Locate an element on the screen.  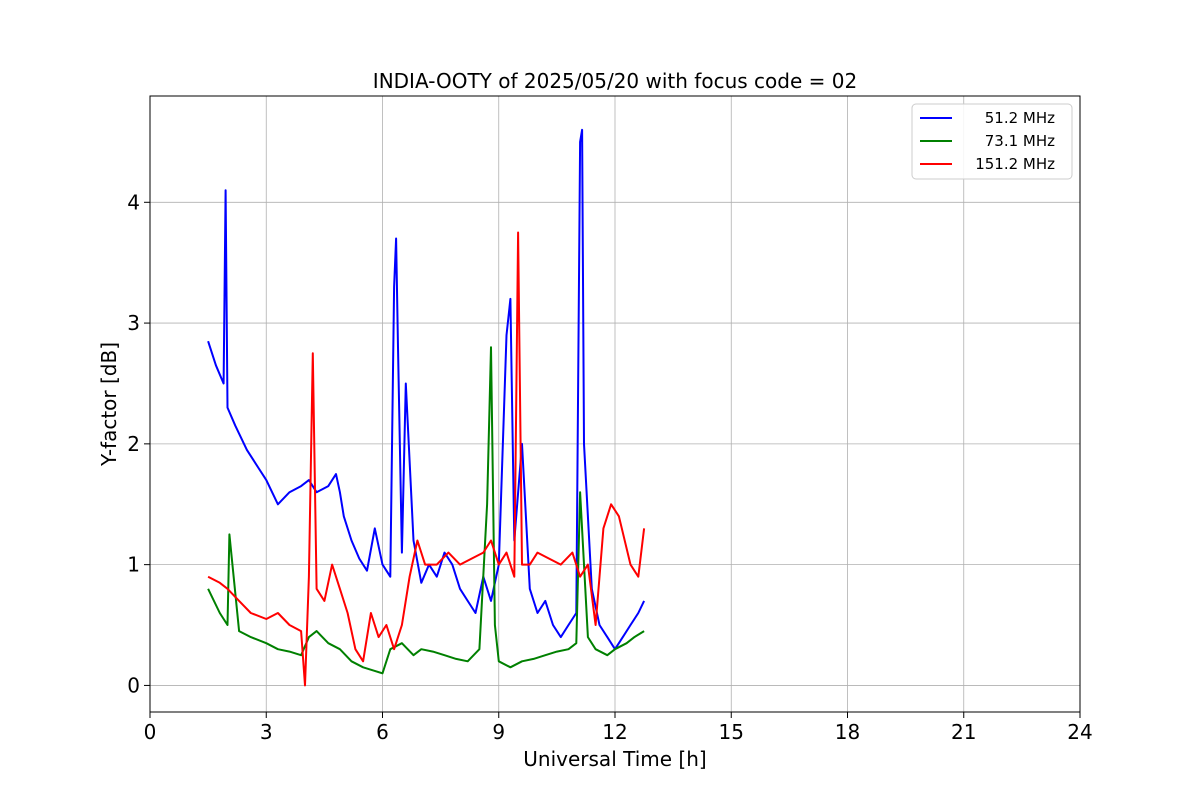
y-tick-label: 2 is located at coordinates (133, 444).